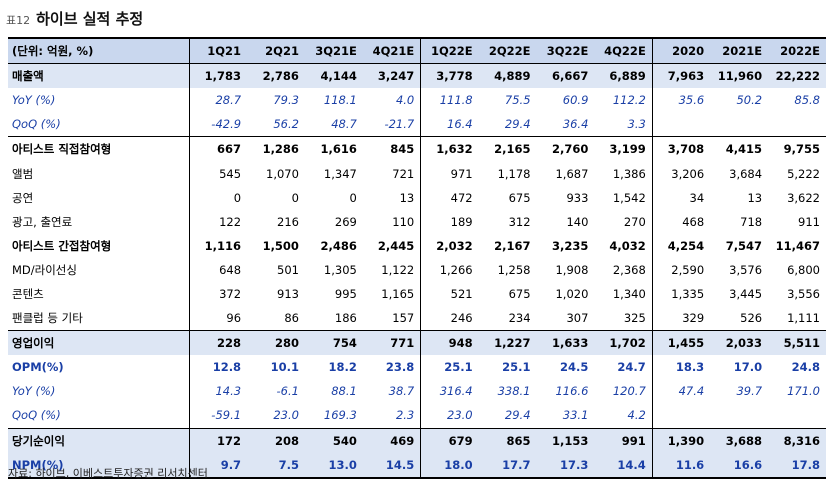  Describe the element at coordinates (565, 343) in the screenshot. I see `table-cell: 1,633` at that location.